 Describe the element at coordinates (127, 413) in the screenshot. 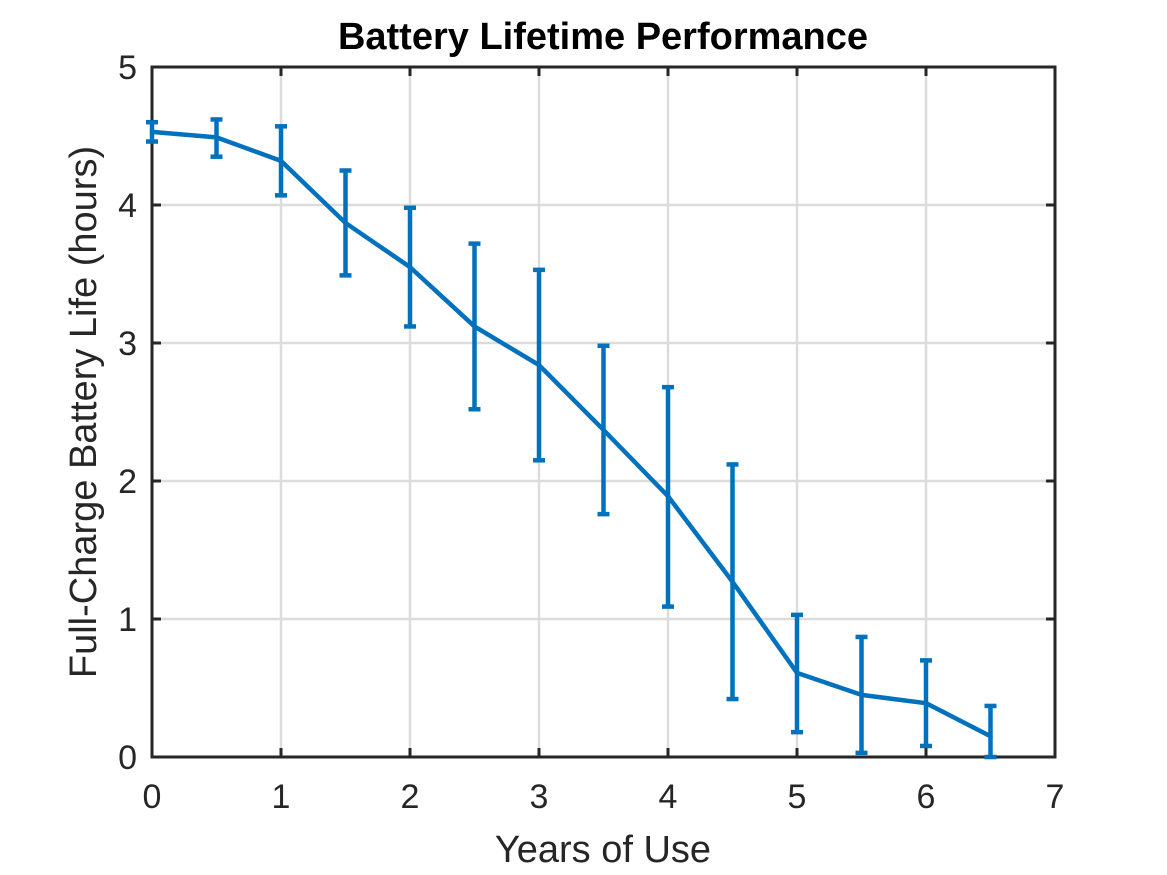

I see `y-tick-labels: 0 1 2 3 4 5` at that location.